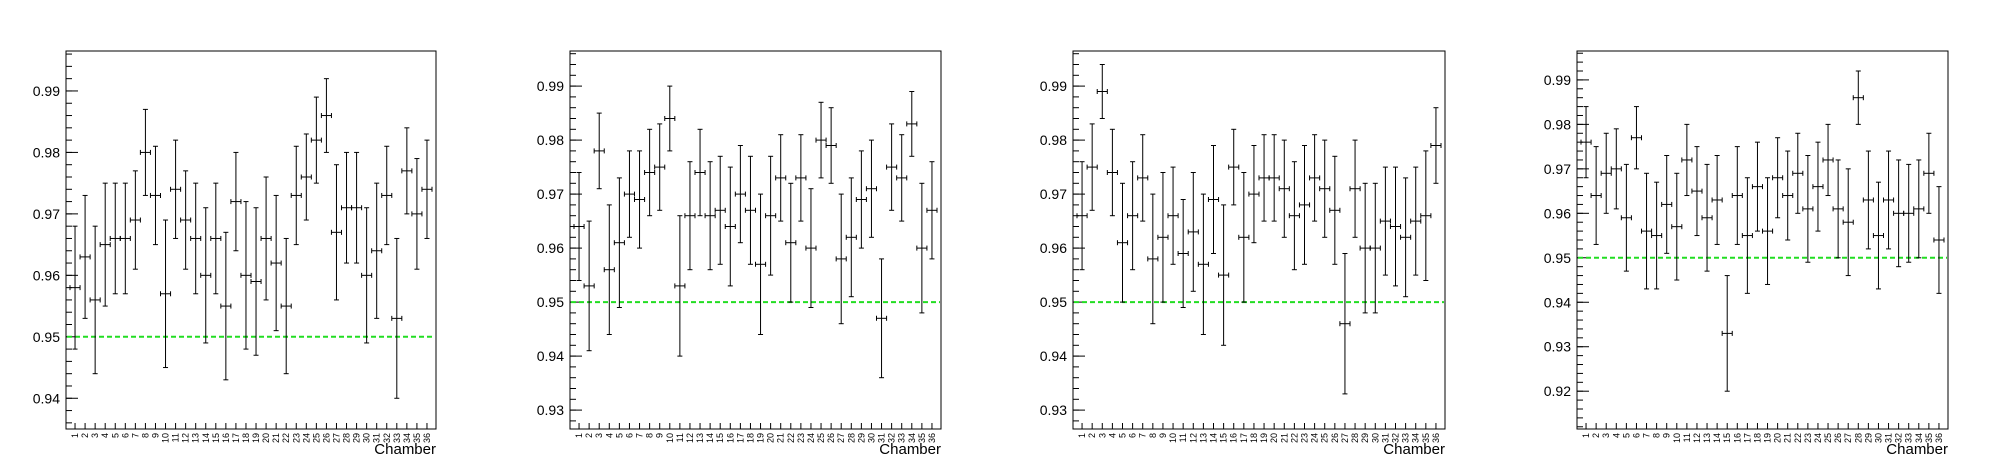 This screenshot has width=1996, height=472. Describe the element at coordinates (550, 248) in the screenshot. I see `y-tick-label: 0.96` at that location.